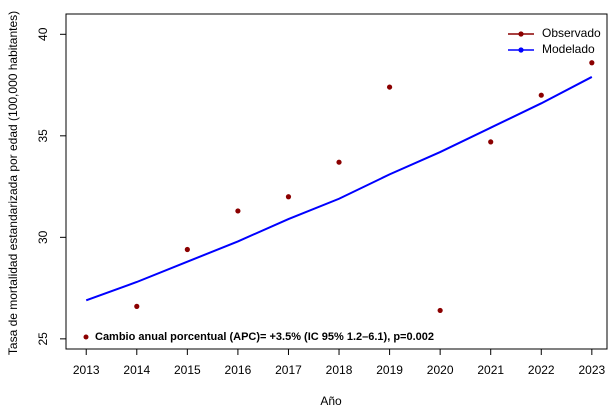  What do you see at coordinates (43, 136) in the screenshot?
I see `y-tick-label: 35` at bounding box center [43, 136].